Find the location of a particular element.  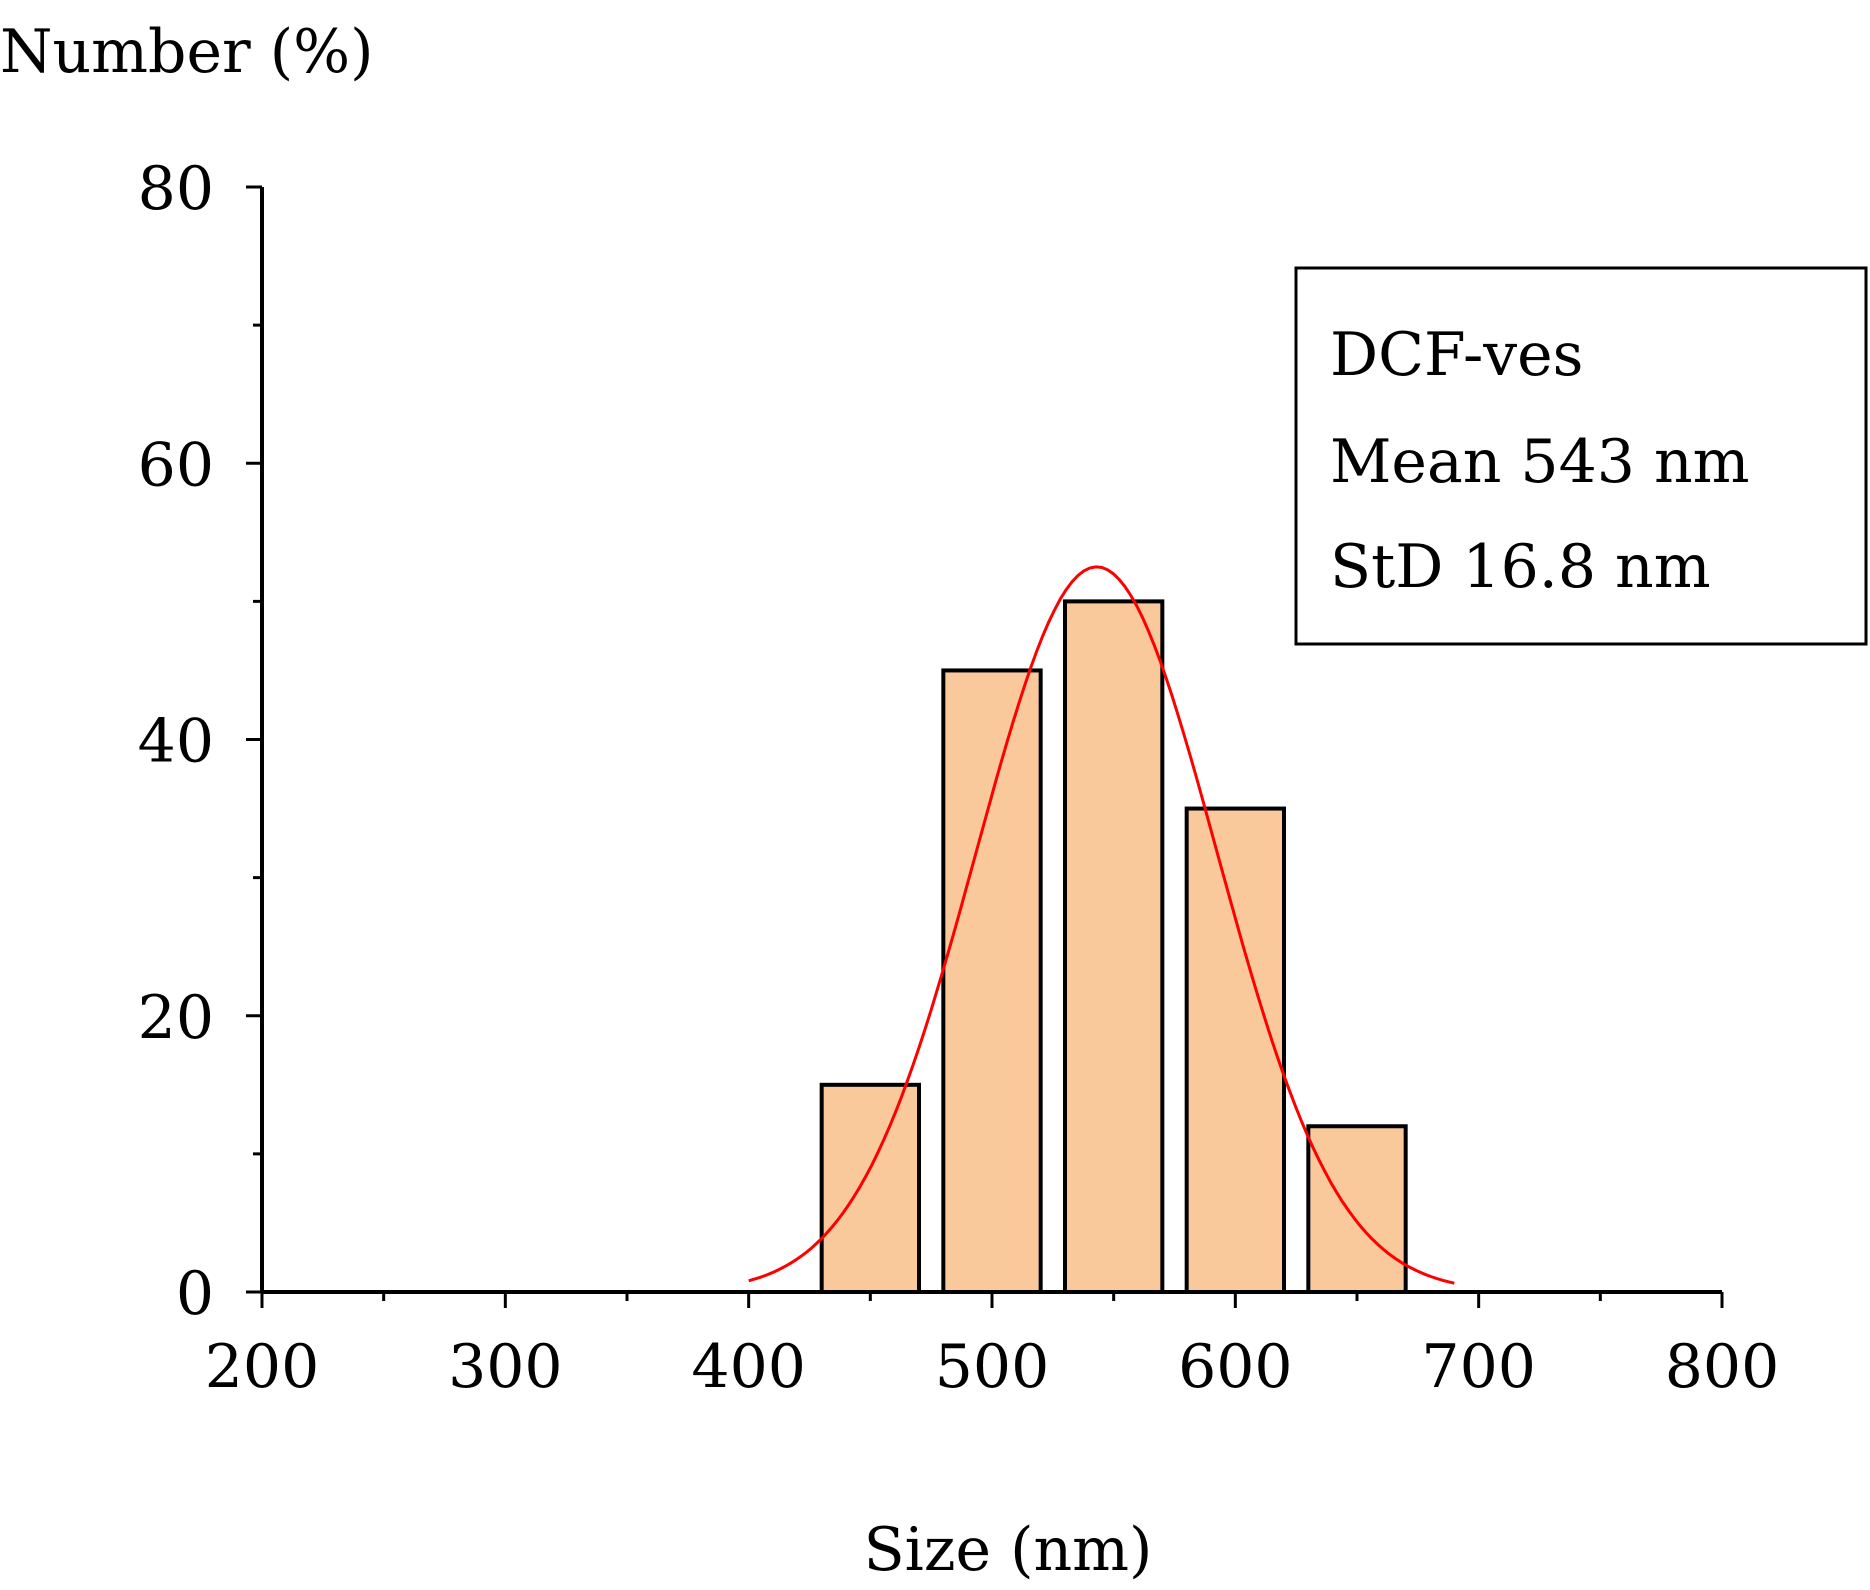

x-tick-label: 300 is located at coordinates (505, 1367).